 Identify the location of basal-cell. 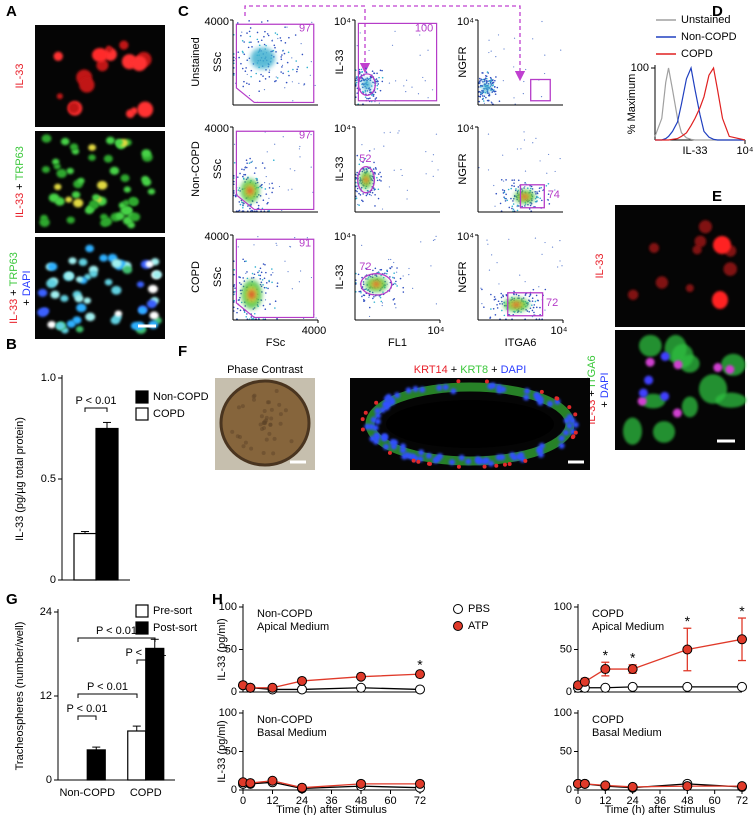
(429, 463).